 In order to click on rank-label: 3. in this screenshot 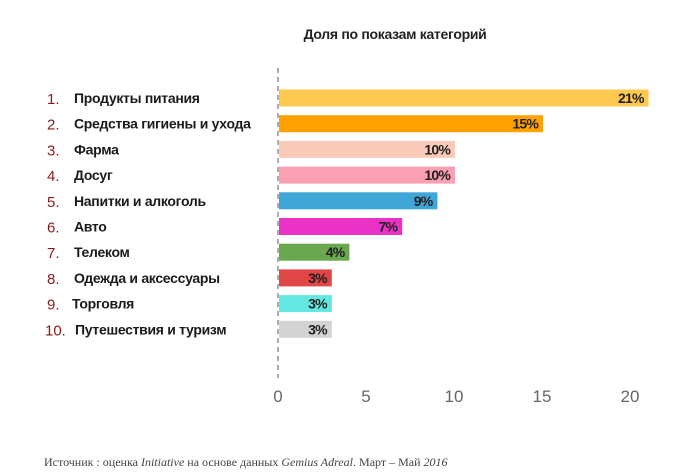, I will do `click(53, 150)`.